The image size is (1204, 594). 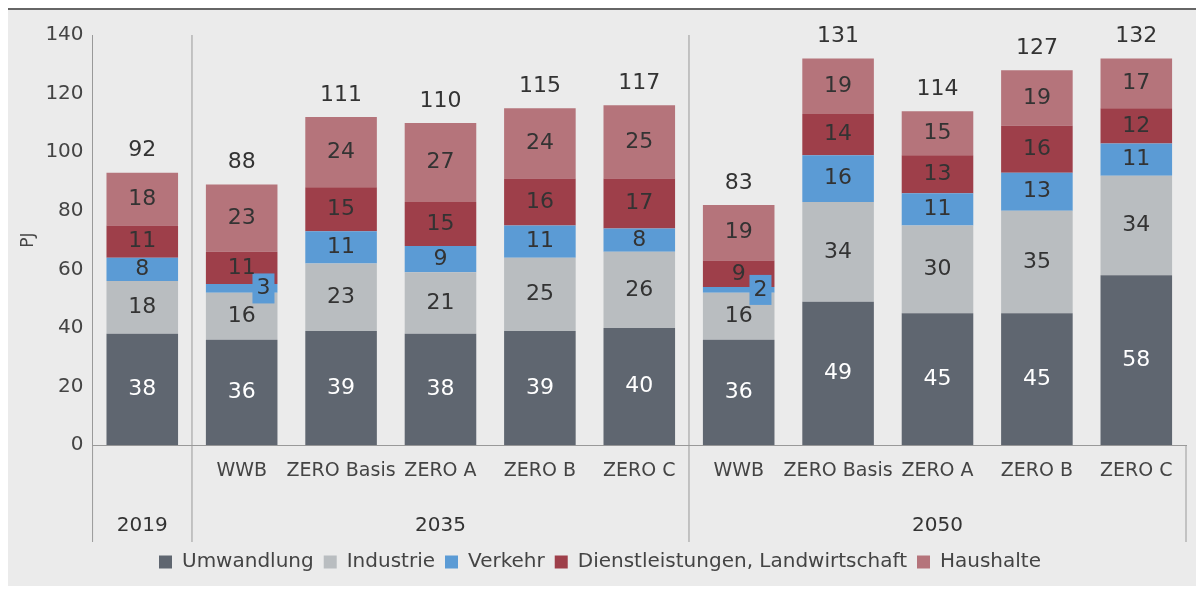 I want to click on text: 2019, so click(x=142, y=524).